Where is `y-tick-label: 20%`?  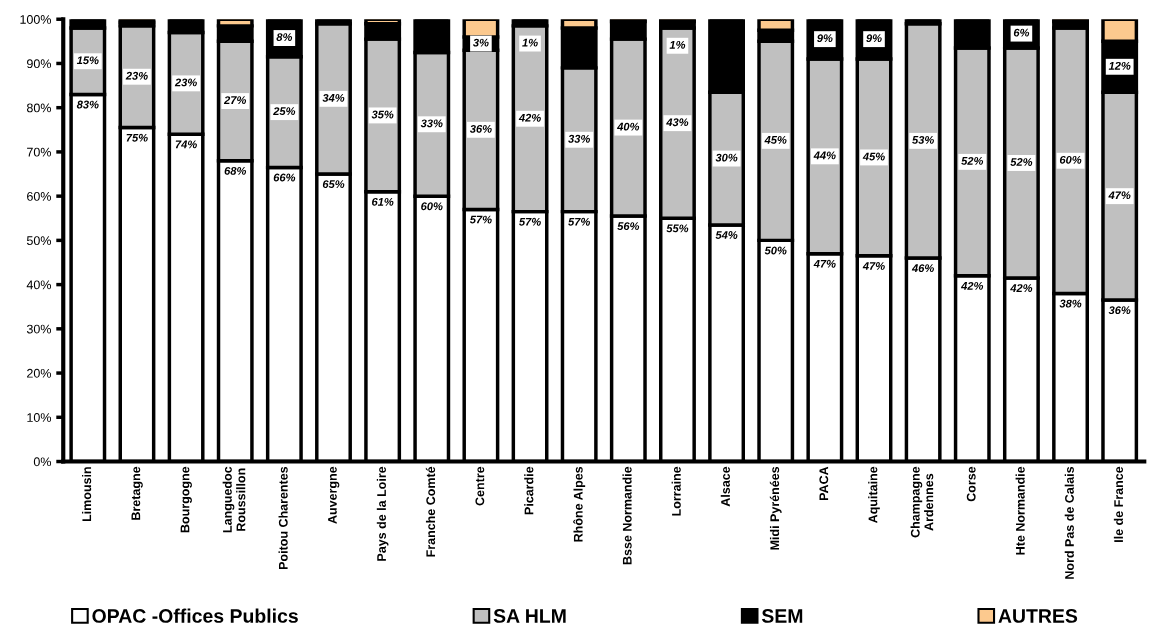 y-tick-label: 20% is located at coordinates (39, 373).